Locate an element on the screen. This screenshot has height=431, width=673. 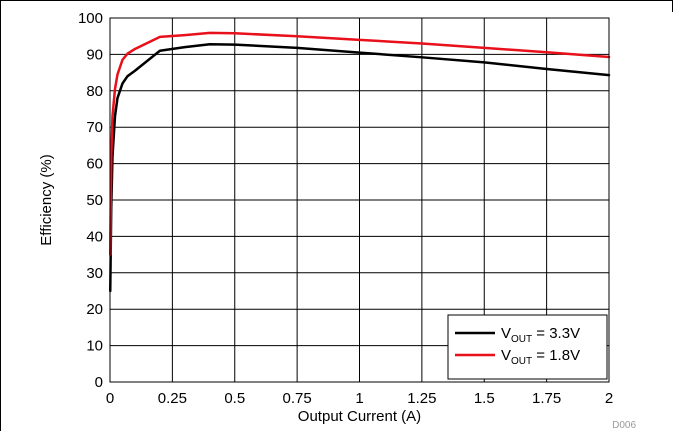
x-tick-label: 1 is located at coordinates (359, 398).